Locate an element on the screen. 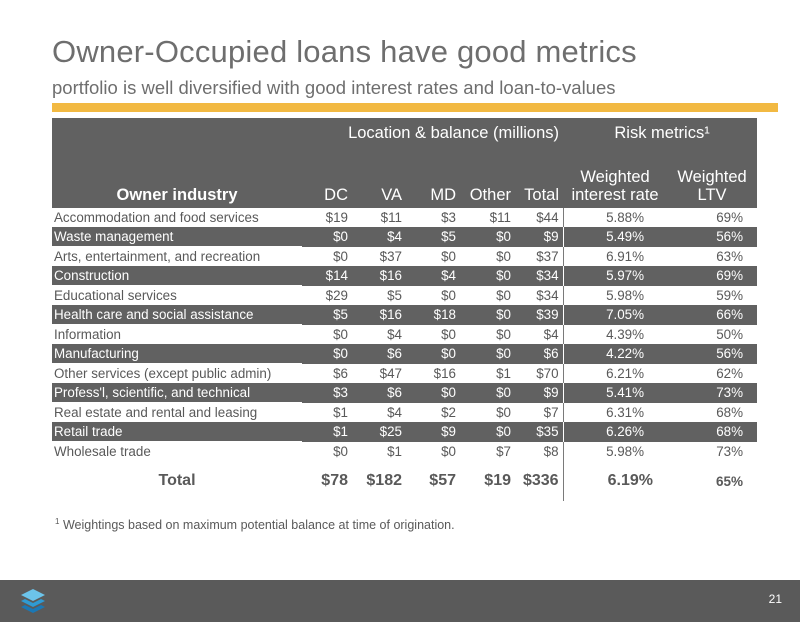 The image size is (800, 622). cell-industry: Wholesale trade is located at coordinates (177, 451).